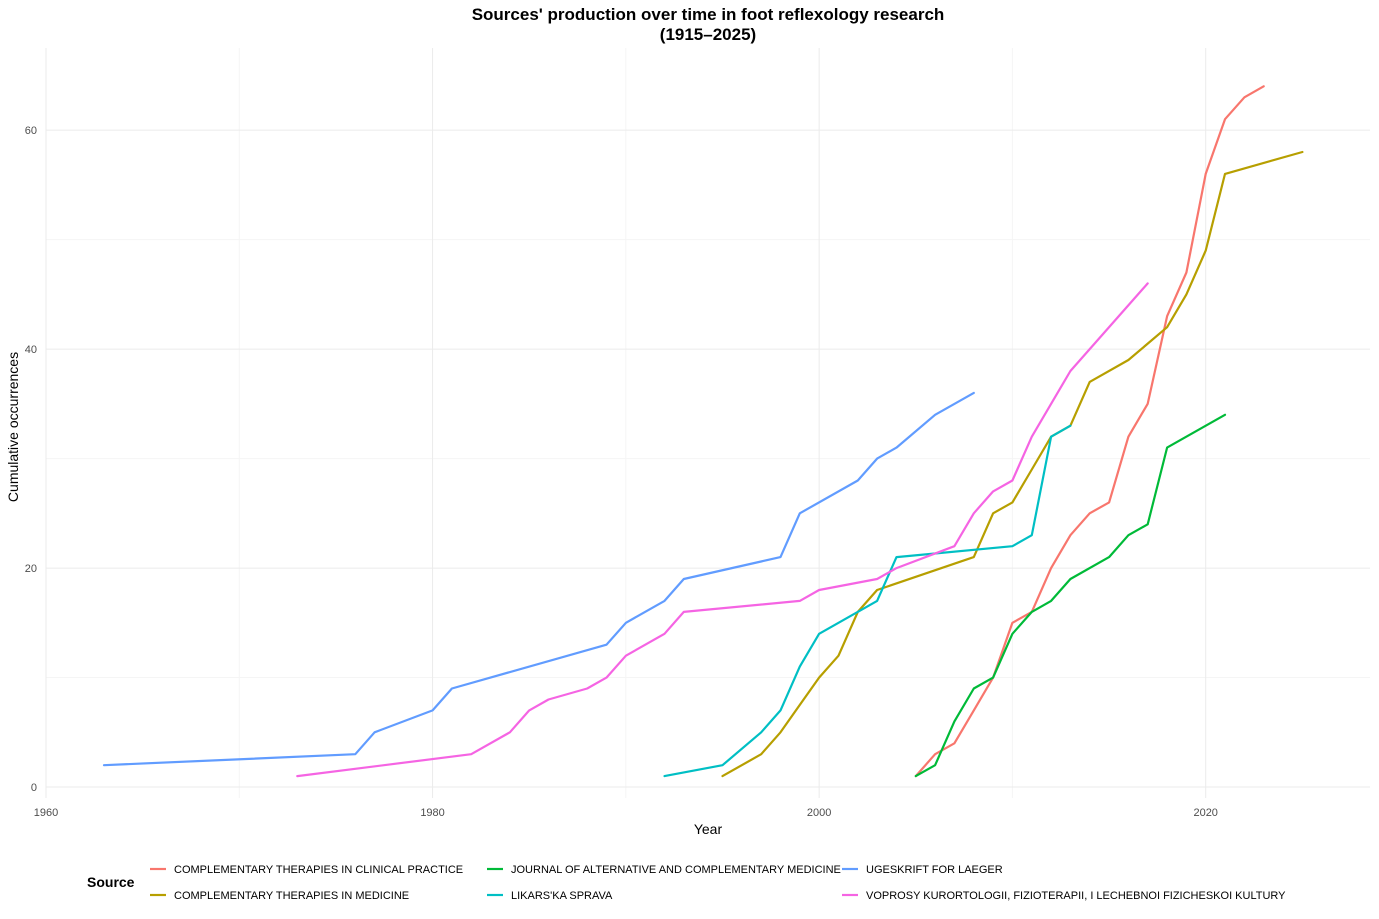 The width and height of the screenshot is (1379, 919). Describe the element at coordinates (291, 896) in the screenshot. I see `legend-entry-label: COMPLEMENTARY THERAPIES IN MEDICINE` at that location.